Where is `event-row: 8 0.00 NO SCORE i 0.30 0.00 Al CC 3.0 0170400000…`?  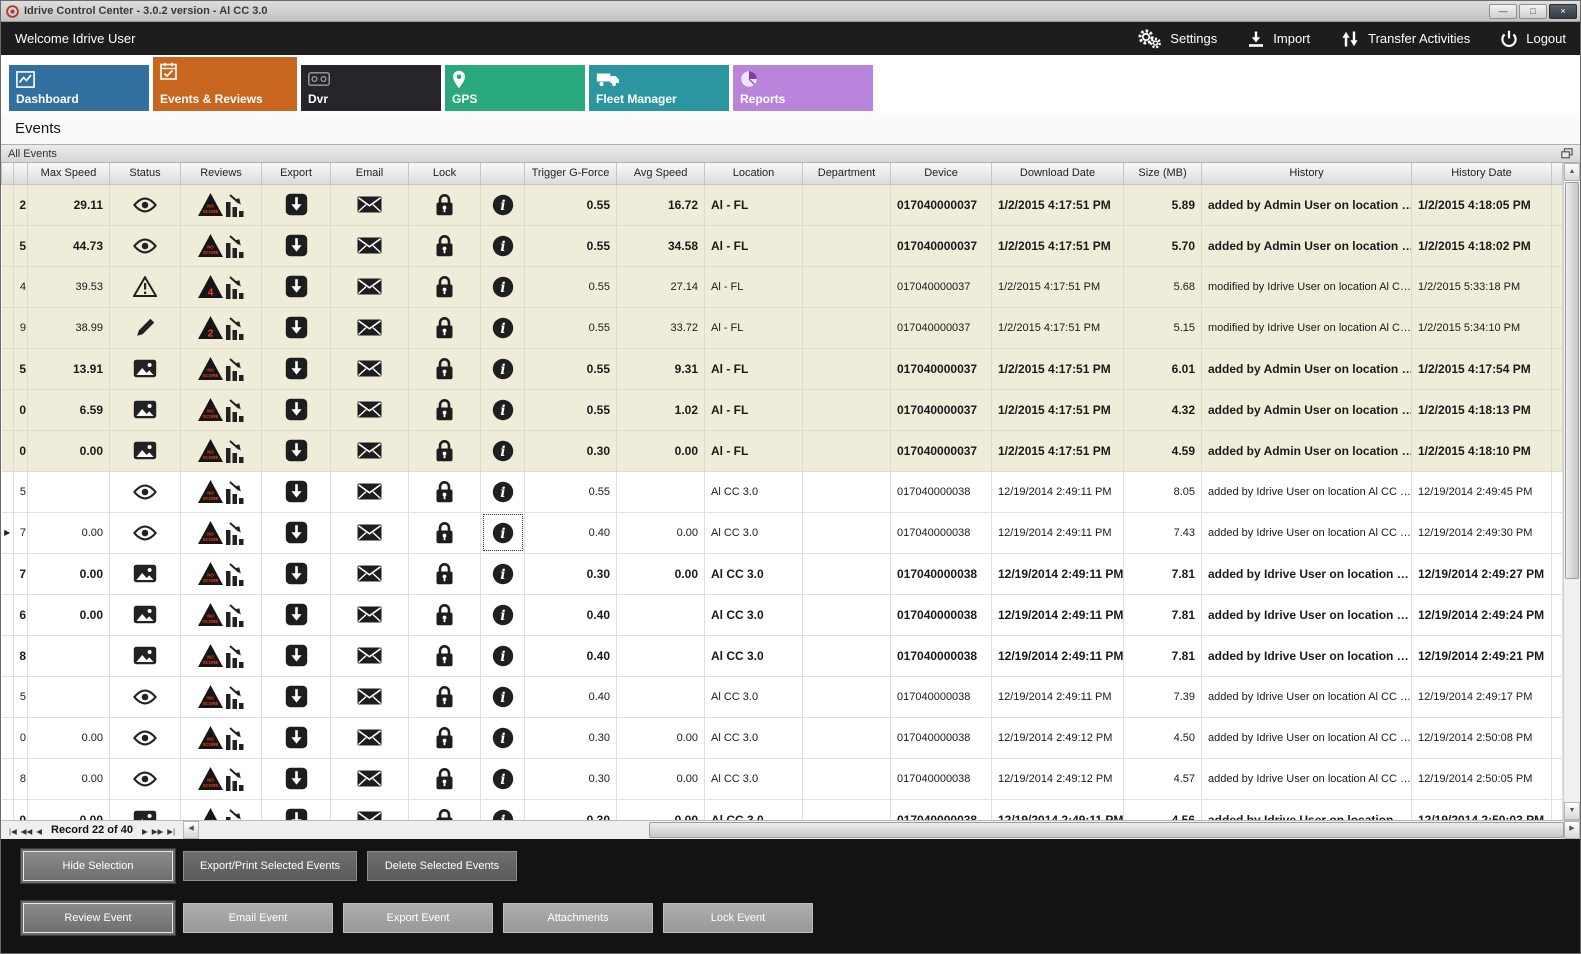 event-row: 8 0.00 NO SCORE i 0.30 0.00 Al CC 3.0 0170400000… is located at coordinates (782, 779).